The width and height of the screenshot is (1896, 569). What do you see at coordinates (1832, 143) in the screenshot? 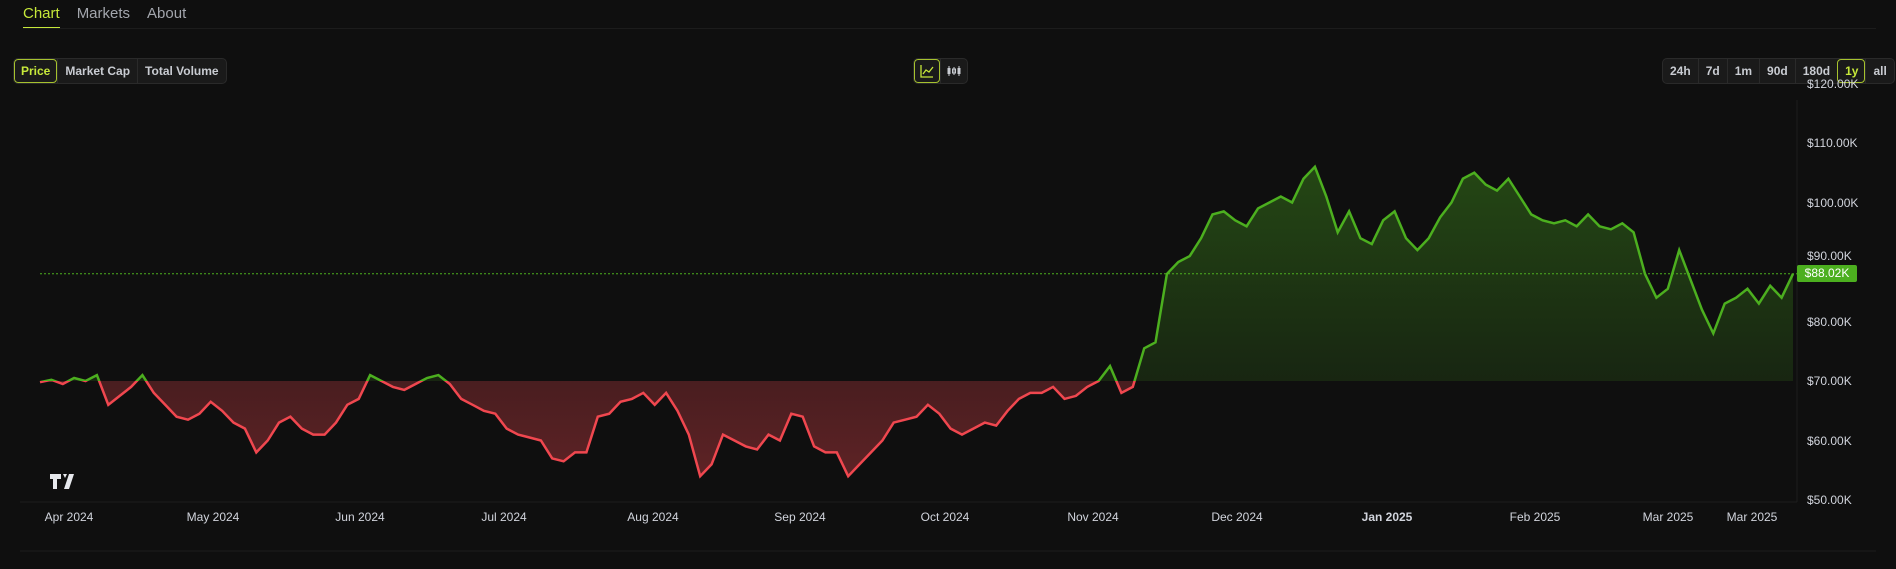
I see `y-tick-label: $110.00K` at bounding box center [1832, 143].